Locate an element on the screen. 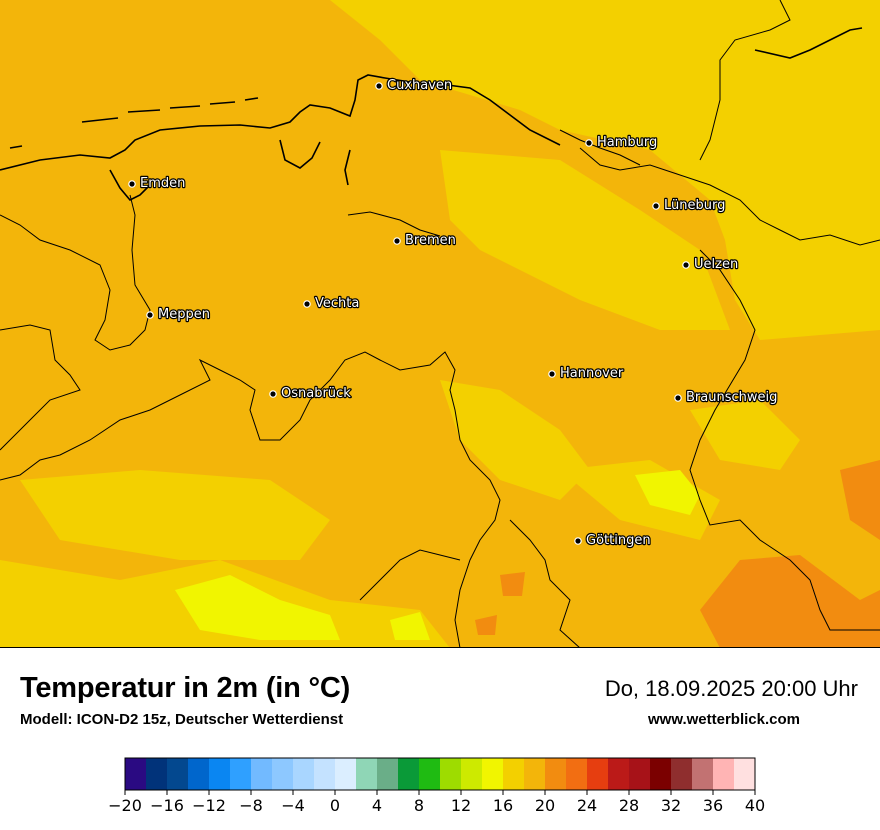 This screenshot has width=880, height=830. colorbar-tick-label: −16 is located at coordinates (167, 805).